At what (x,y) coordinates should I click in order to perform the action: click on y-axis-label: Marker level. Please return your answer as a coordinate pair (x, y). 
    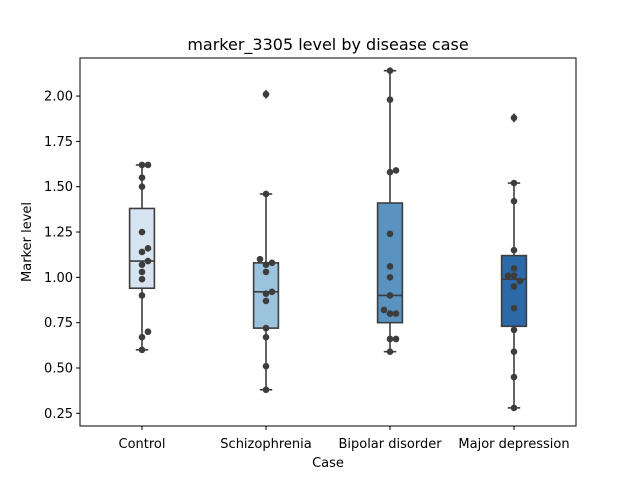
    Looking at the image, I should click on (27, 242).